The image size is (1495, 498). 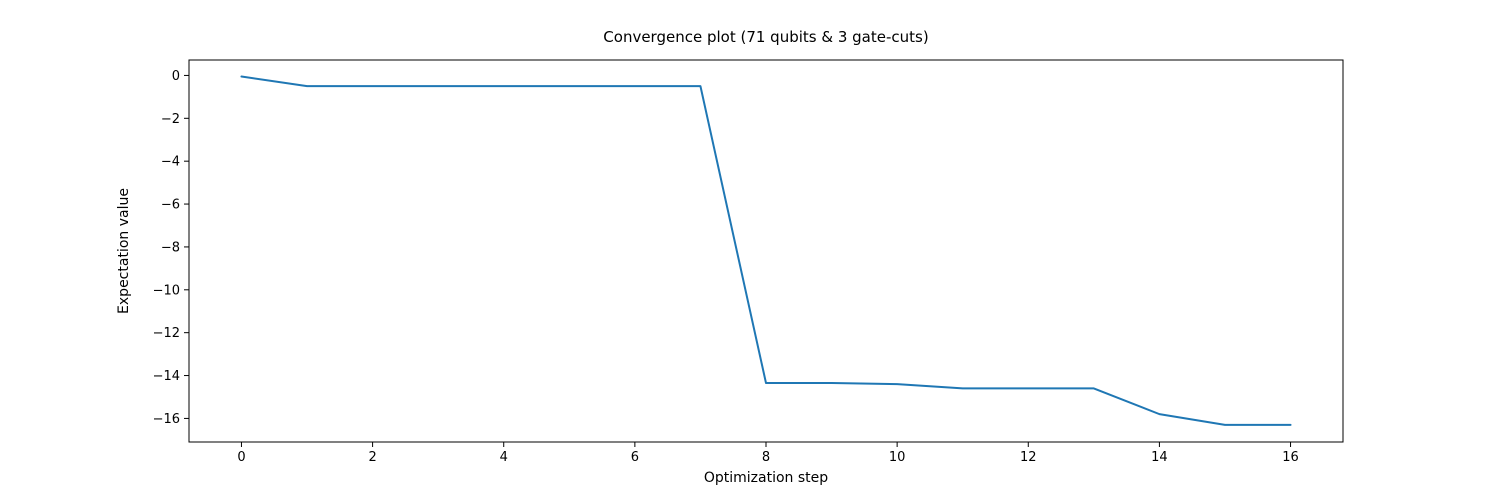 I want to click on y-tick-label: −6, so click(x=170, y=205).